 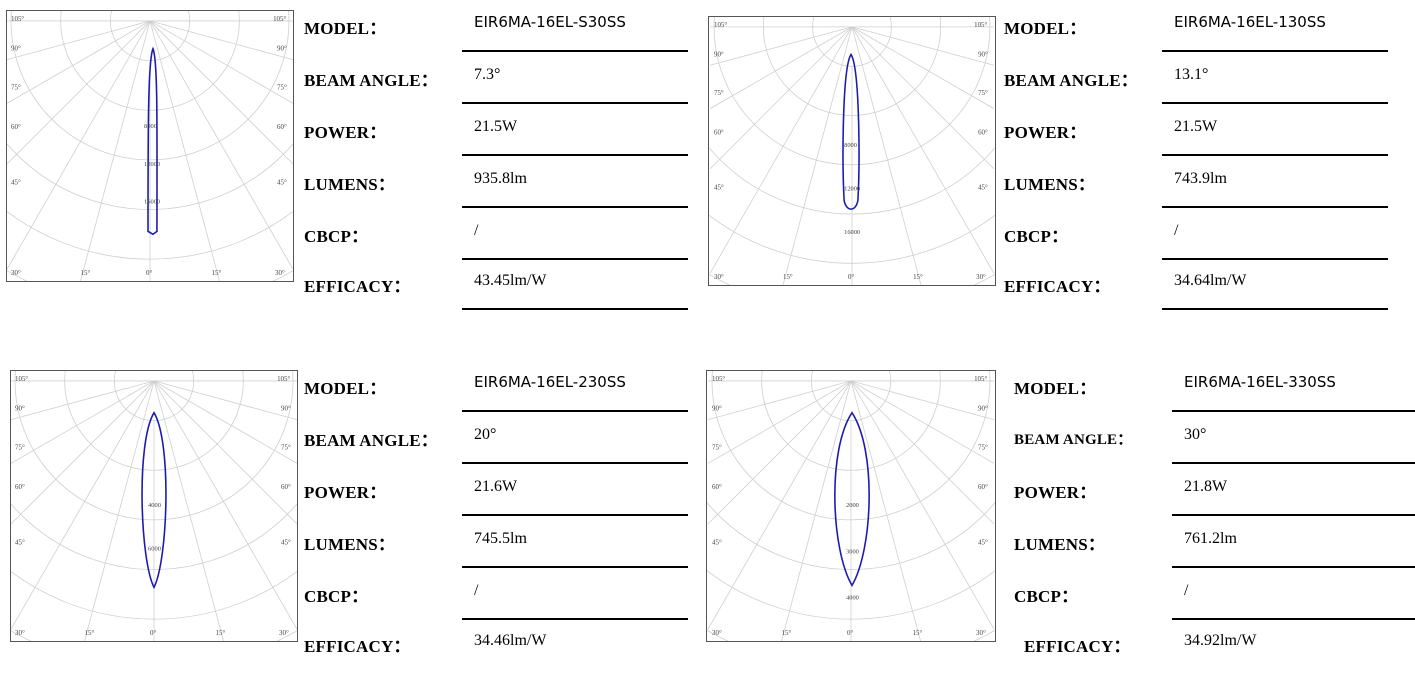 I want to click on ring-label: 6000, so click(x=154, y=549).